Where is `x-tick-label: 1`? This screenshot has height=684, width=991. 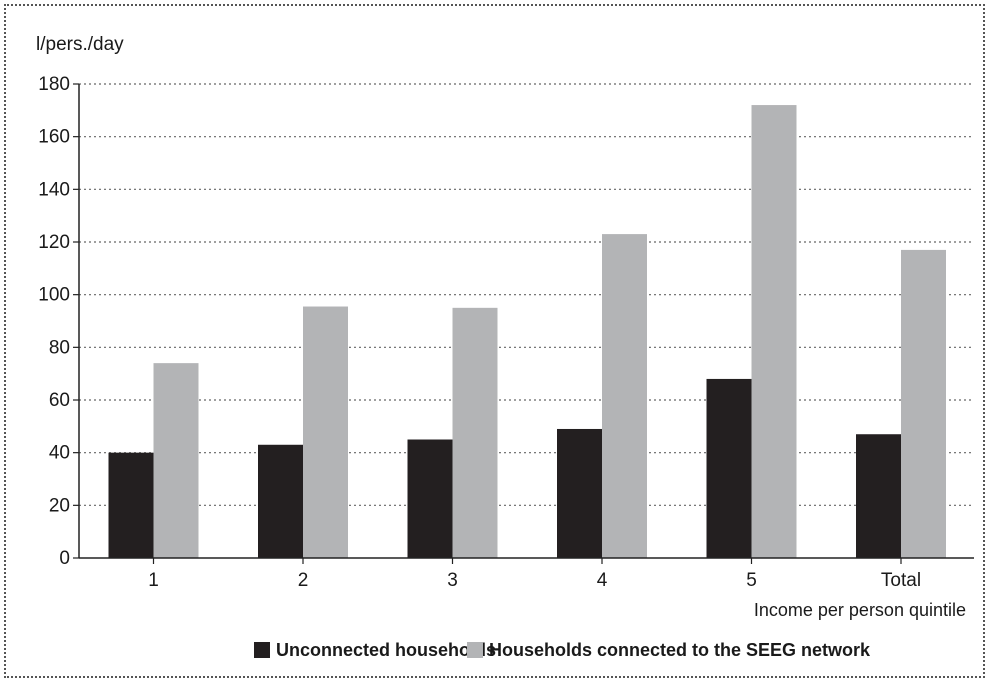 x-tick-label: 1 is located at coordinates (153, 580).